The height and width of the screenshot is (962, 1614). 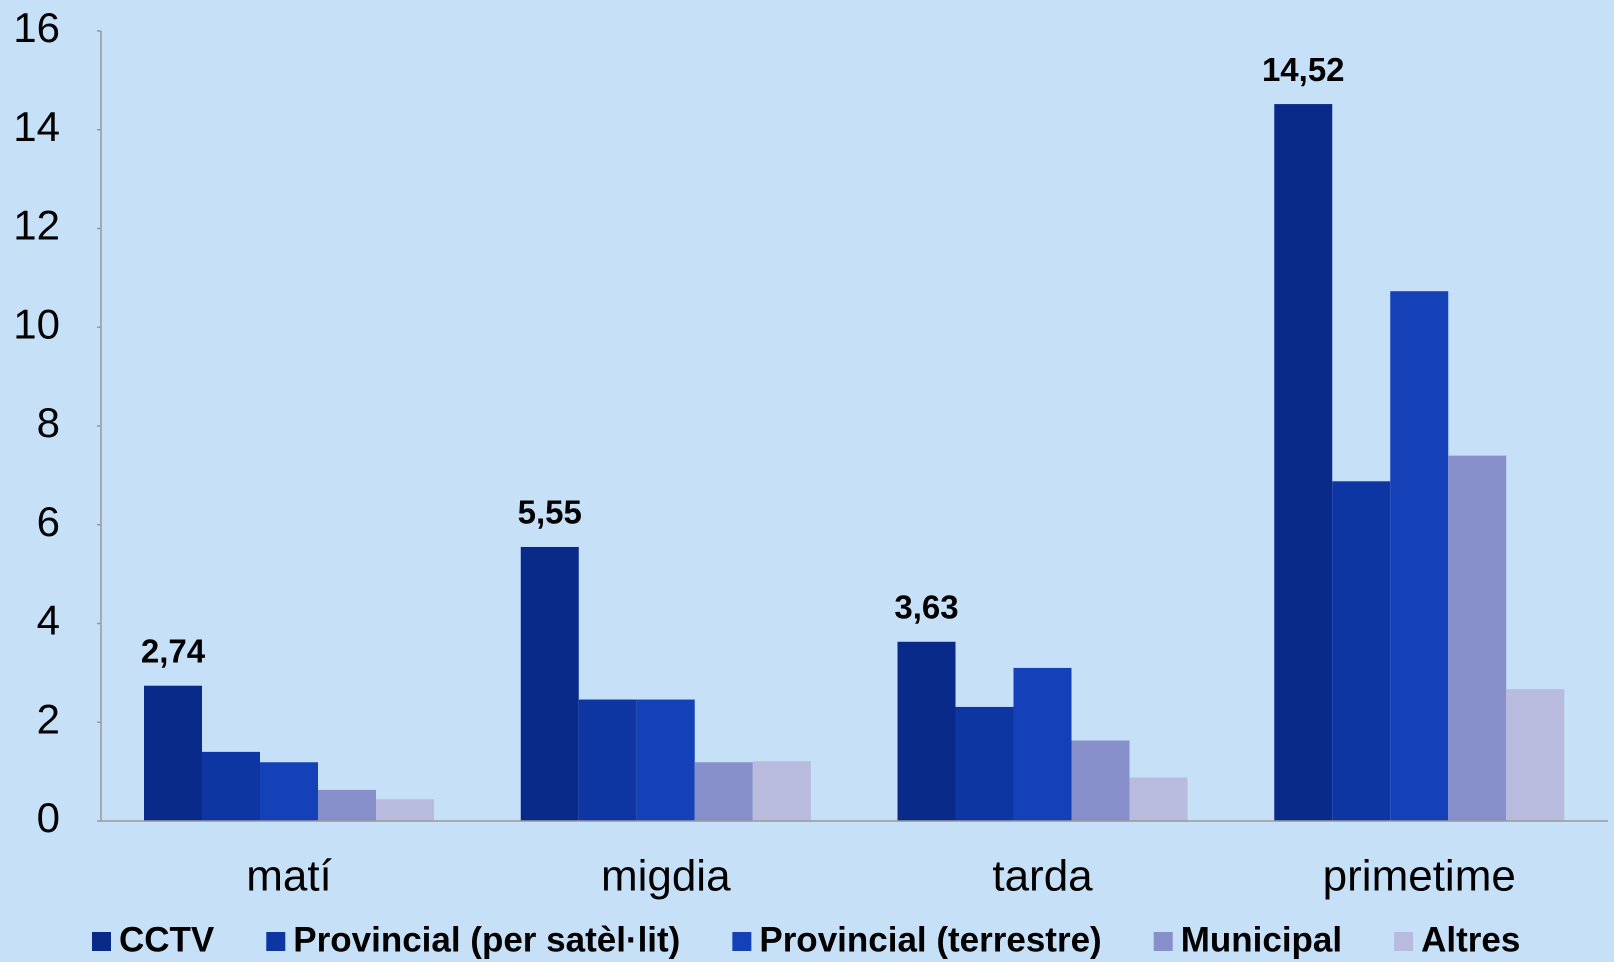 I want to click on y-tick-label: 6, so click(x=48, y=521).